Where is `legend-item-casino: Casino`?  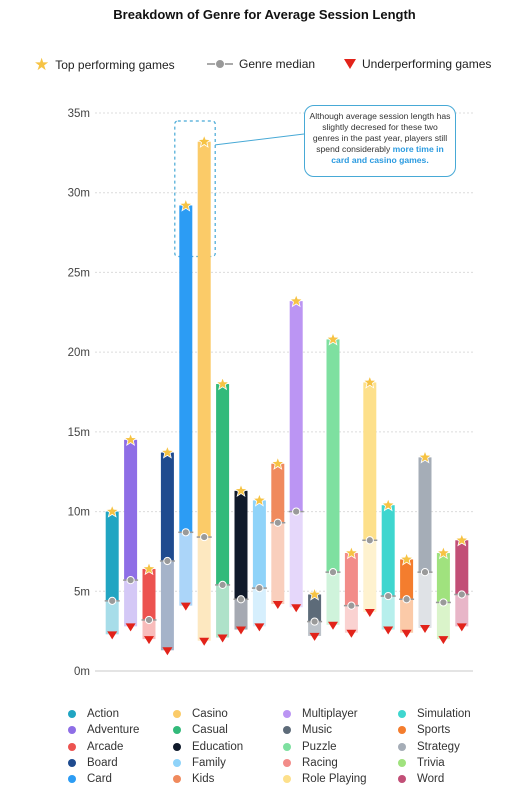
legend-item-casino: Casino is located at coordinates (200, 714).